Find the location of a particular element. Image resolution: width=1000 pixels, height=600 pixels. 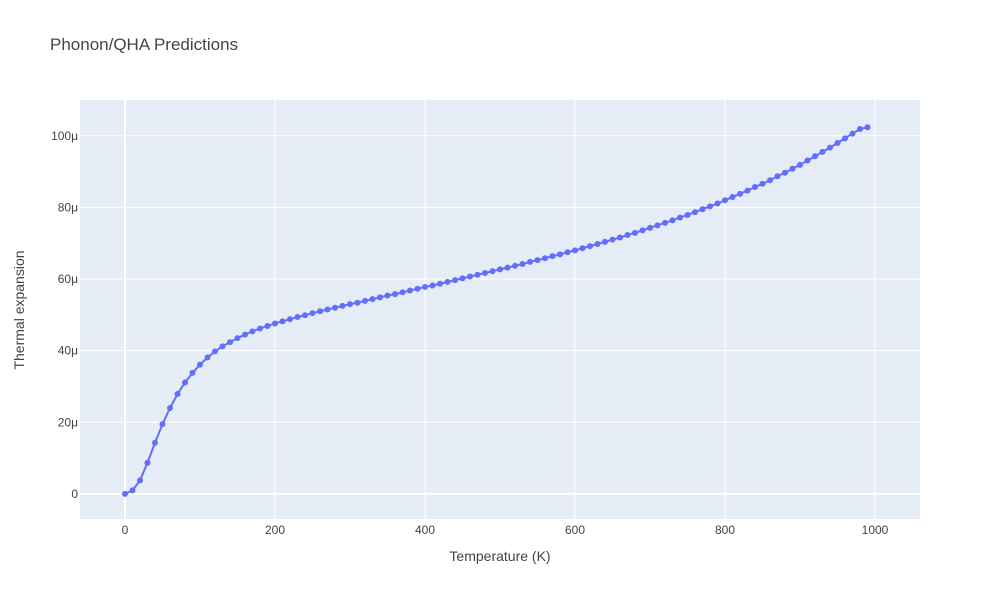

x-tick-label: 400 is located at coordinates (425, 530).